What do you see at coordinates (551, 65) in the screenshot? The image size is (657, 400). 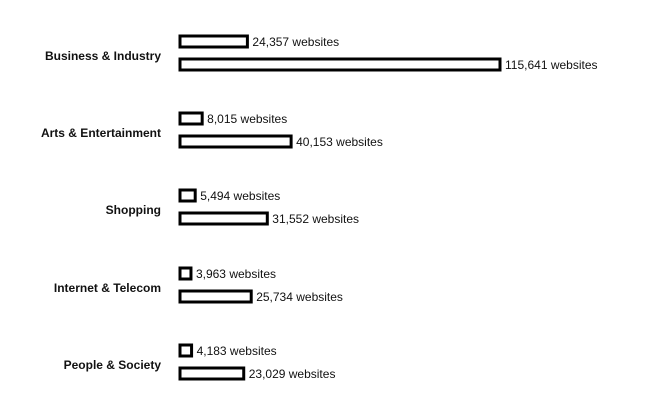 I see `value-label: 115,641 websites` at bounding box center [551, 65].